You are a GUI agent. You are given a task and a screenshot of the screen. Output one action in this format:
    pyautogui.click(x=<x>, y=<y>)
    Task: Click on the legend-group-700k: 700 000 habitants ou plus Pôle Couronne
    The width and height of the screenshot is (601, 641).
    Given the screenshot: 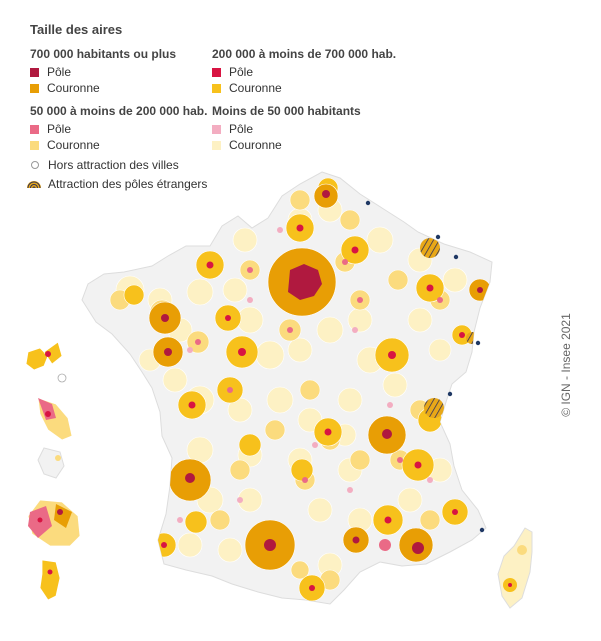 What is the action you would take?
    pyautogui.click(x=103, y=71)
    